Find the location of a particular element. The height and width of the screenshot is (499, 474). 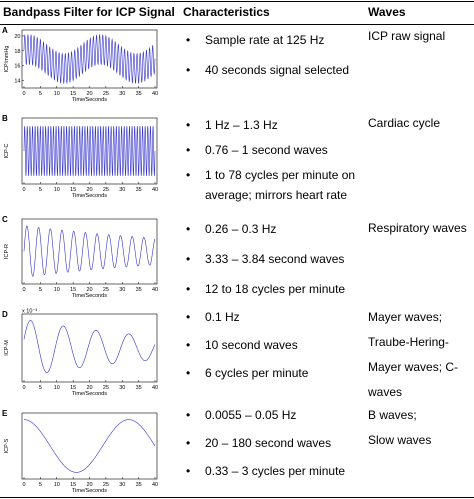

characteristic: 0.26 – 0.3 Hz is located at coordinates (241, 229).